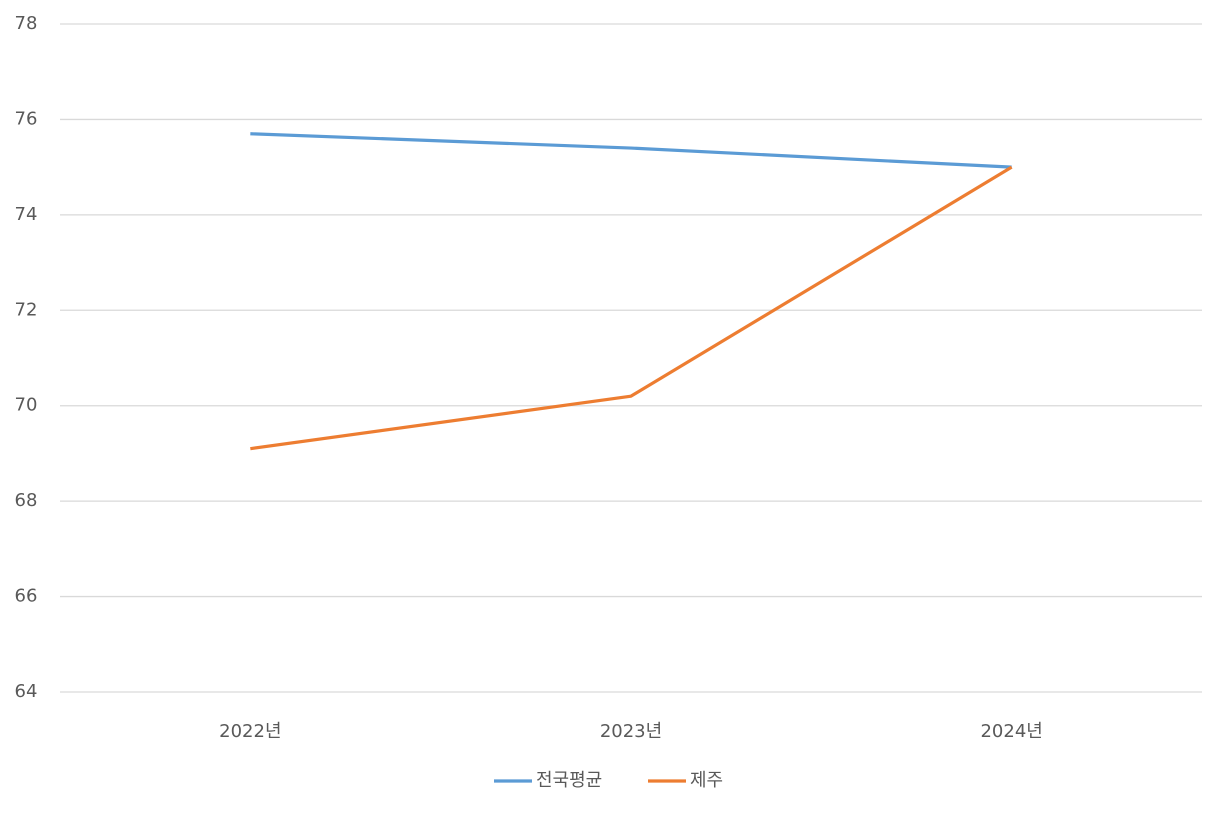 The height and width of the screenshot is (814, 1223). I want to click on x-tick-label: 2024년, so click(1011, 731).